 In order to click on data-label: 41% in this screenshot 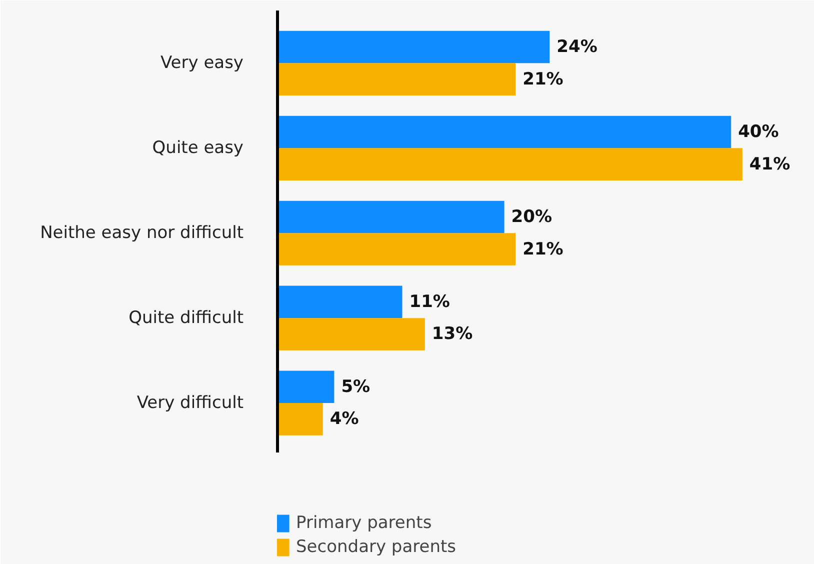, I will do `click(769, 164)`.